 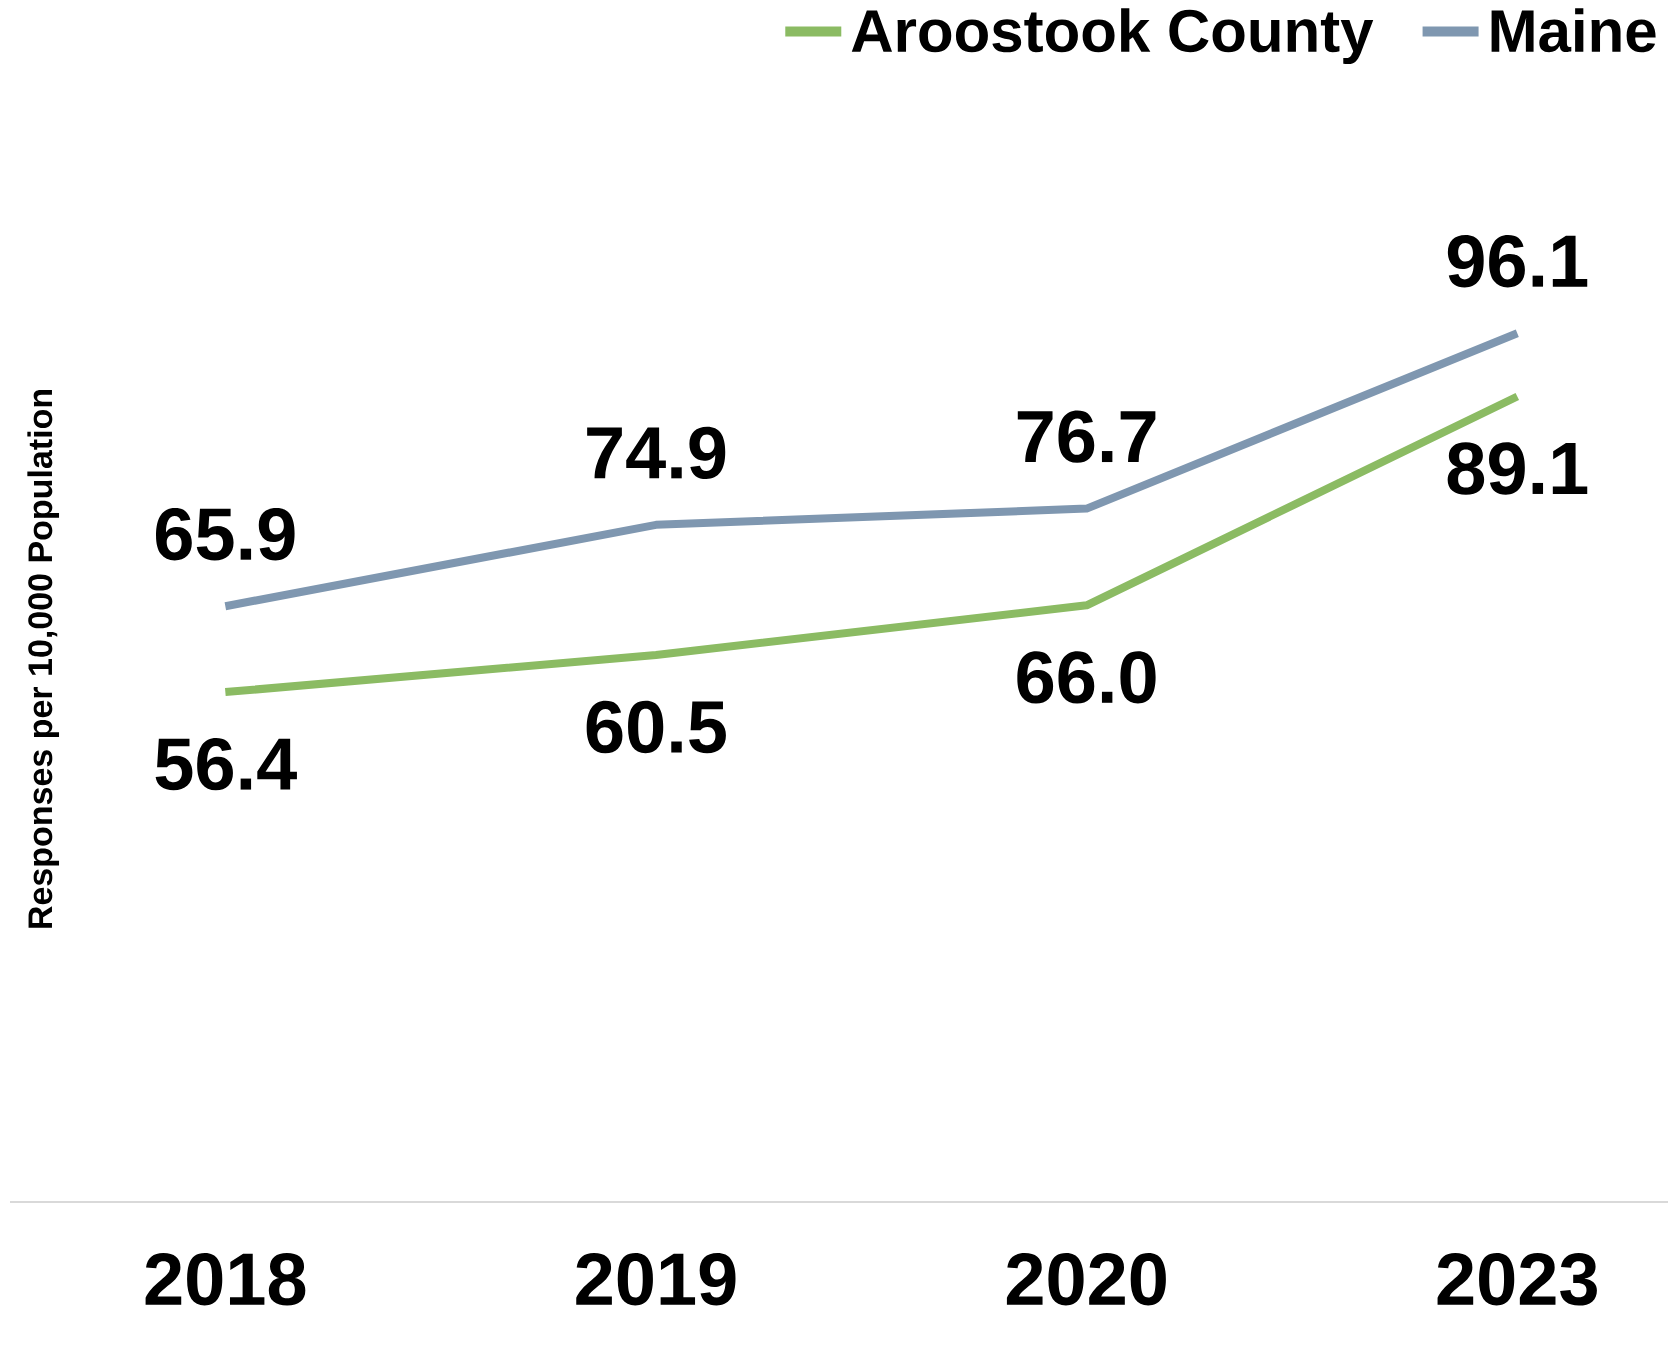 What do you see at coordinates (656, 453) in the screenshot?
I see `data-label: 74.9` at bounding box center [656, 453].